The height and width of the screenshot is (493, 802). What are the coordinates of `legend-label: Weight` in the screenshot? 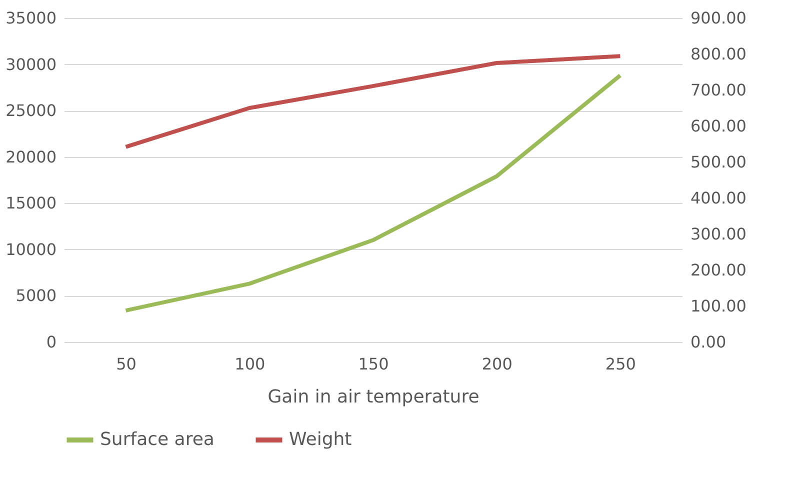 It's located at (320, 439).